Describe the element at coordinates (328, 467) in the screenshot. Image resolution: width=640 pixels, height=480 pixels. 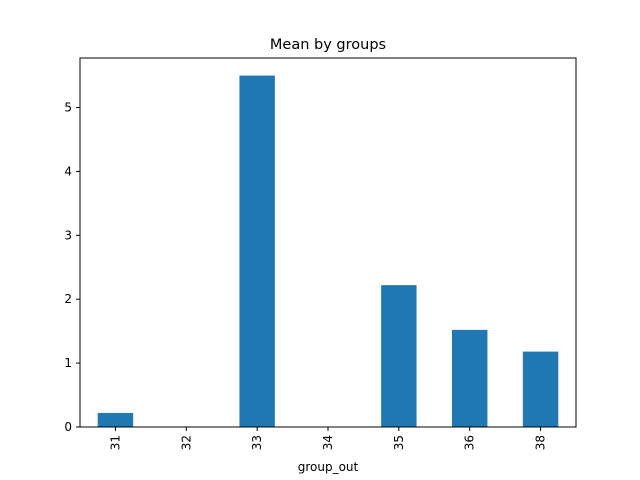
I see `x-axis-label: group_out` at that location.